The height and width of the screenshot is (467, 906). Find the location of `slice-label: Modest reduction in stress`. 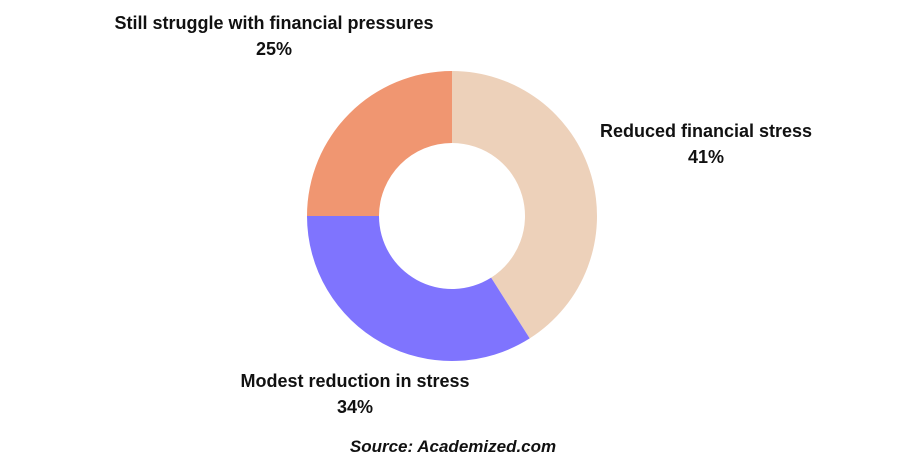

slice-label: Modest reduction in stress is located at coordinates (354, 381).